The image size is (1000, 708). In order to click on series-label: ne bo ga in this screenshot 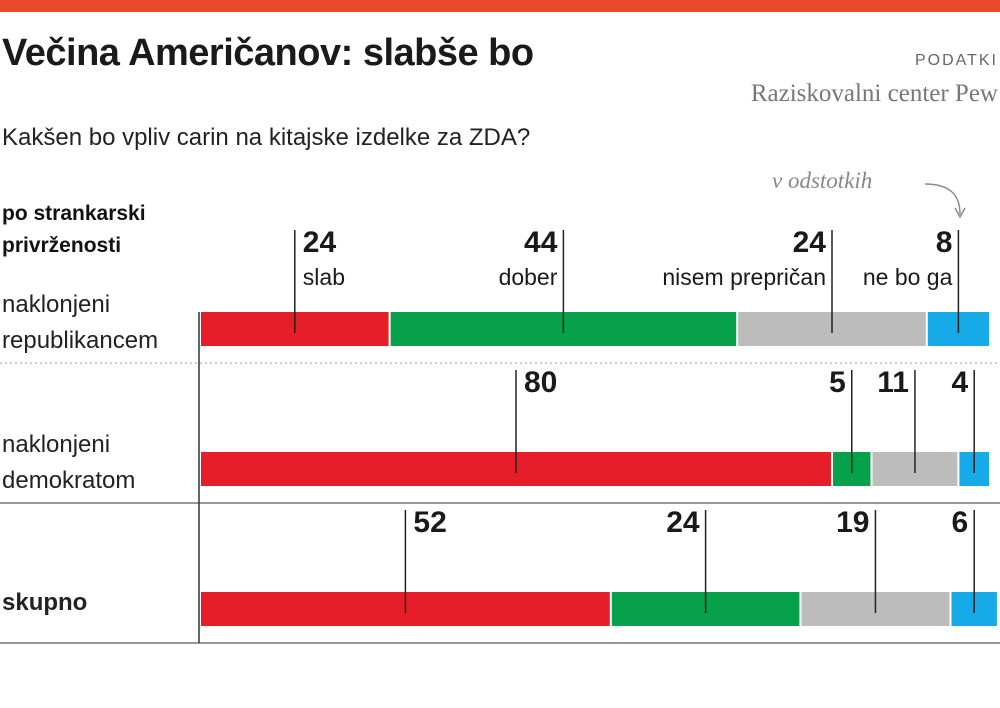, I will do `click(908, 277)`.